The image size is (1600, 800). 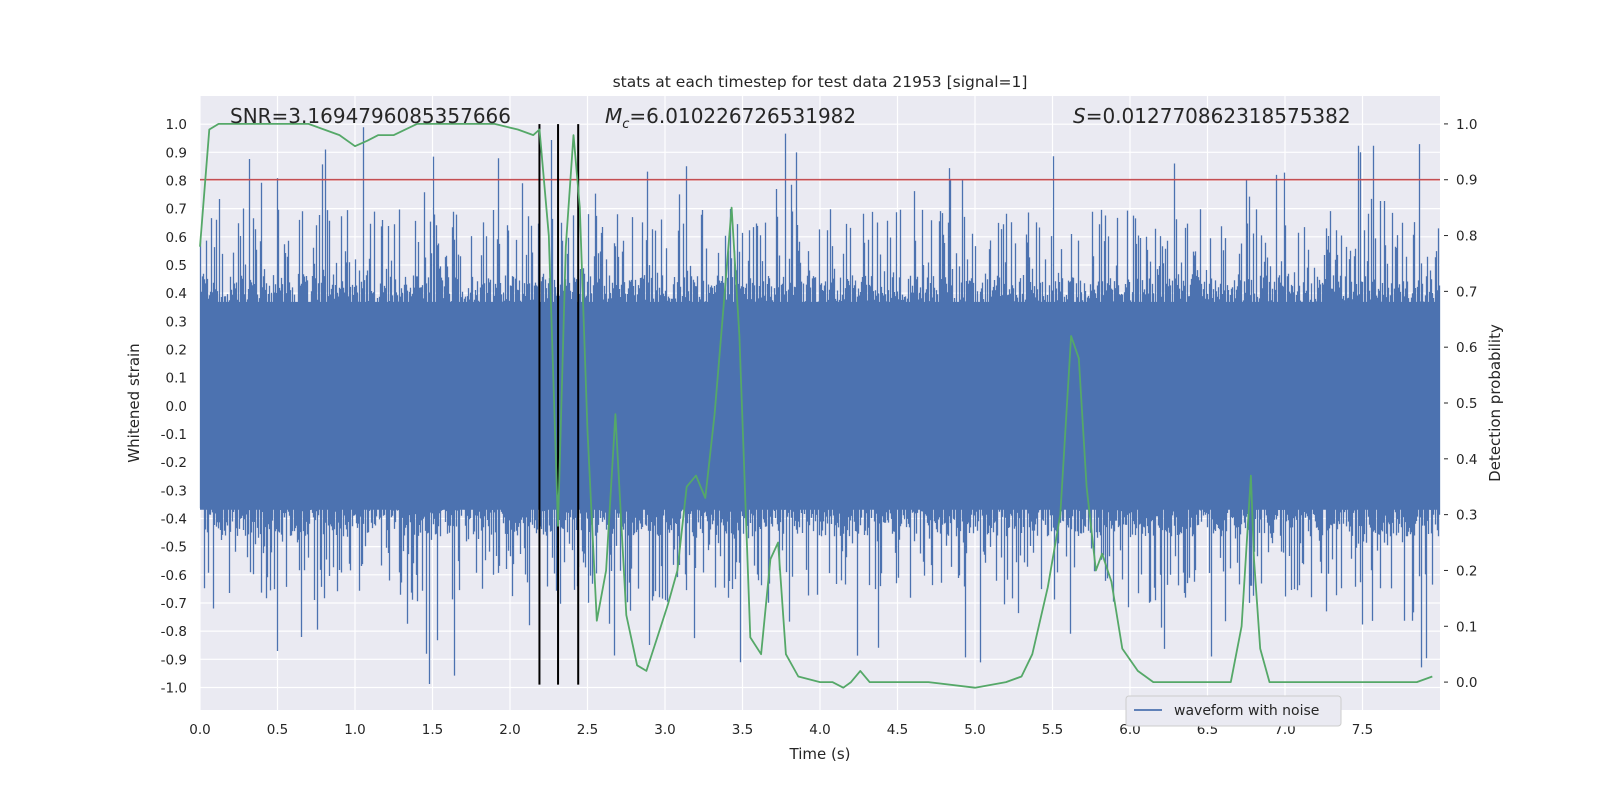 I want to click on chirp-mass-value: =6.010226726531982, so click(x=742, y=116).